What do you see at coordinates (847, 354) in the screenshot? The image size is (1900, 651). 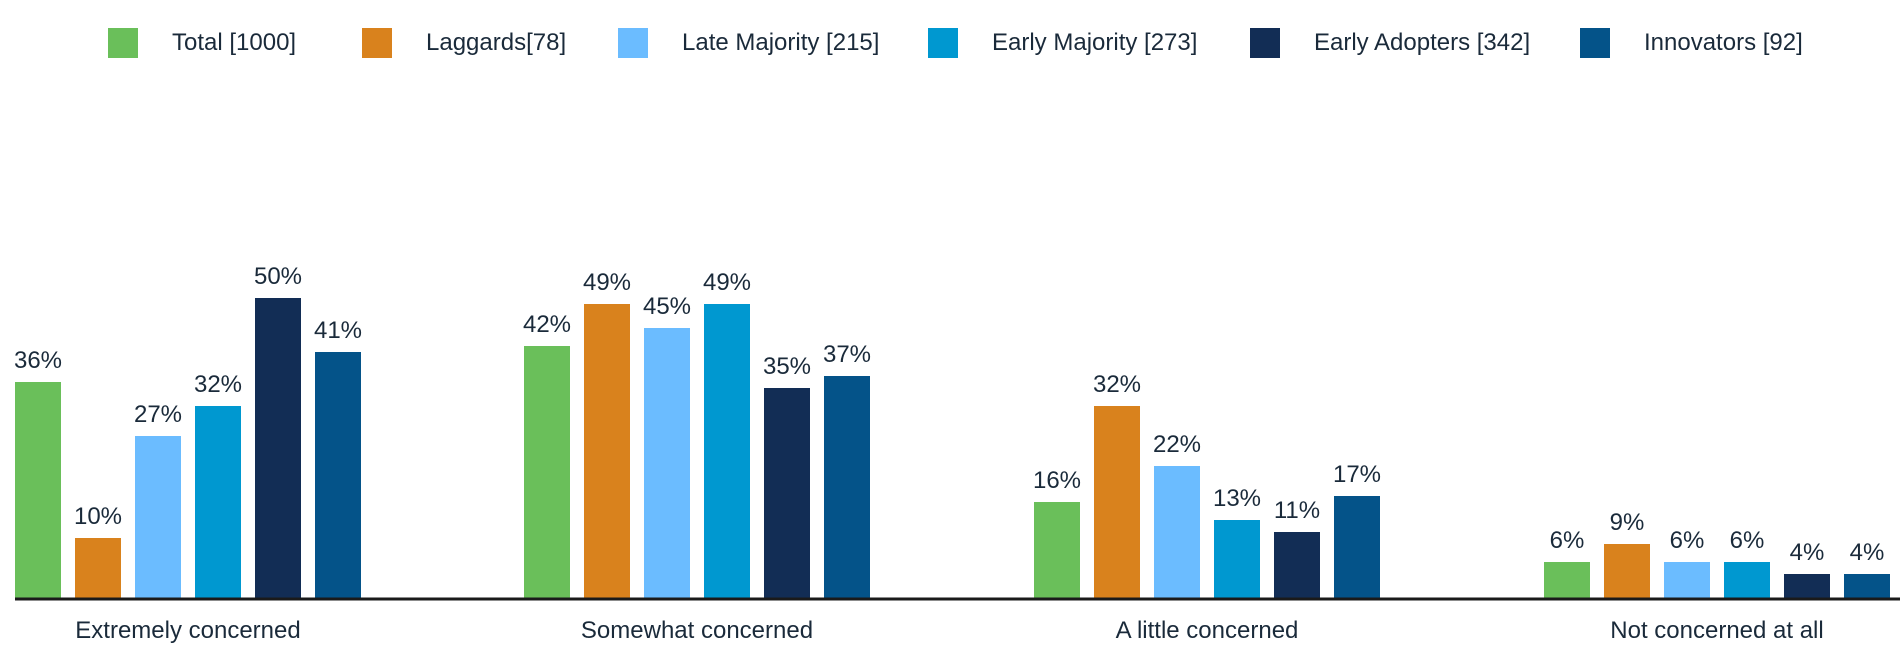 I see `data-label: 37%` at bounding box center [847, 354].